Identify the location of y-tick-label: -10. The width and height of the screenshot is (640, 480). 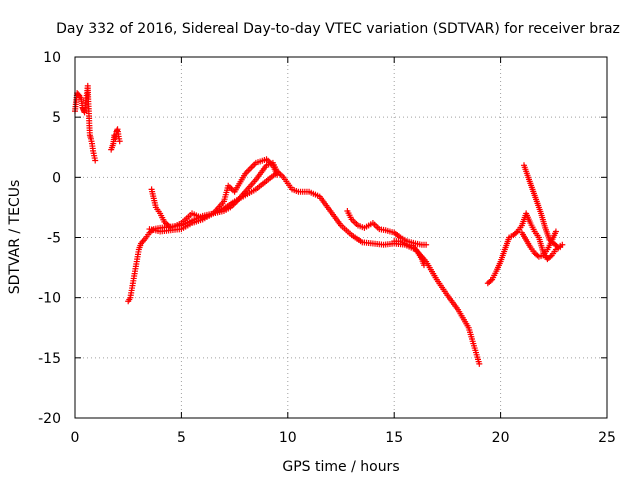
(49, 299).